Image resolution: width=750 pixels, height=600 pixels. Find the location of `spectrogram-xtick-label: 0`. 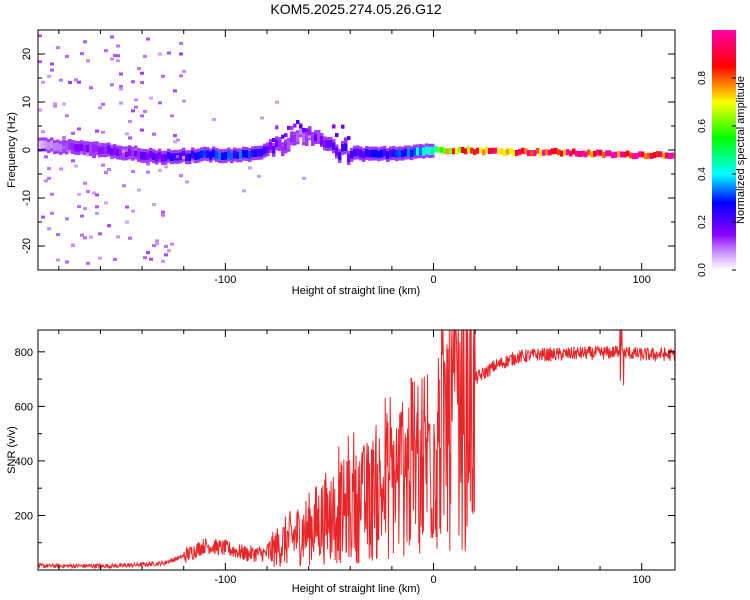

spectrogram-xtick-label: 0 is located at coordinates (433, 280).